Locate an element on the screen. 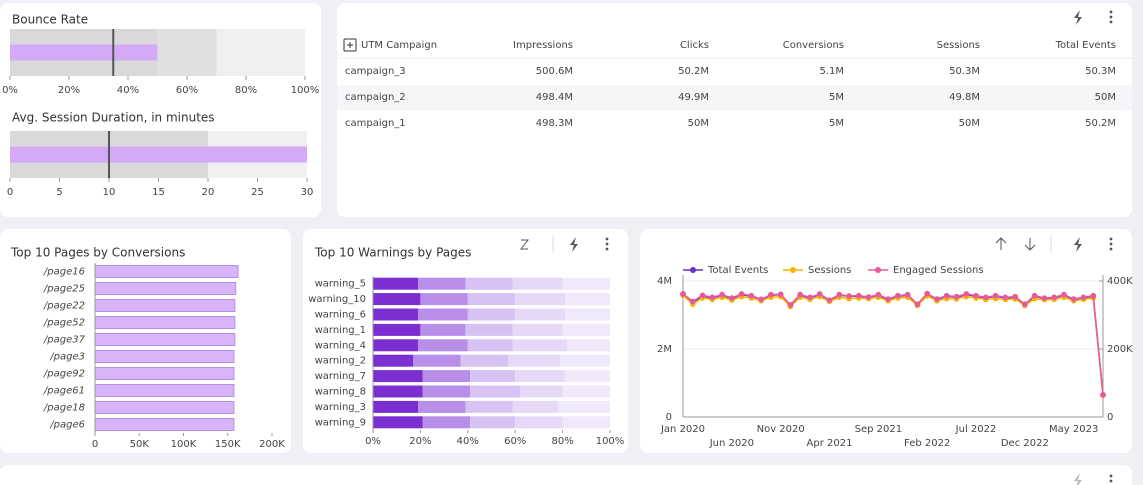 The image size is (1143, 485). expand-icon is located at coordinates (350, 45).